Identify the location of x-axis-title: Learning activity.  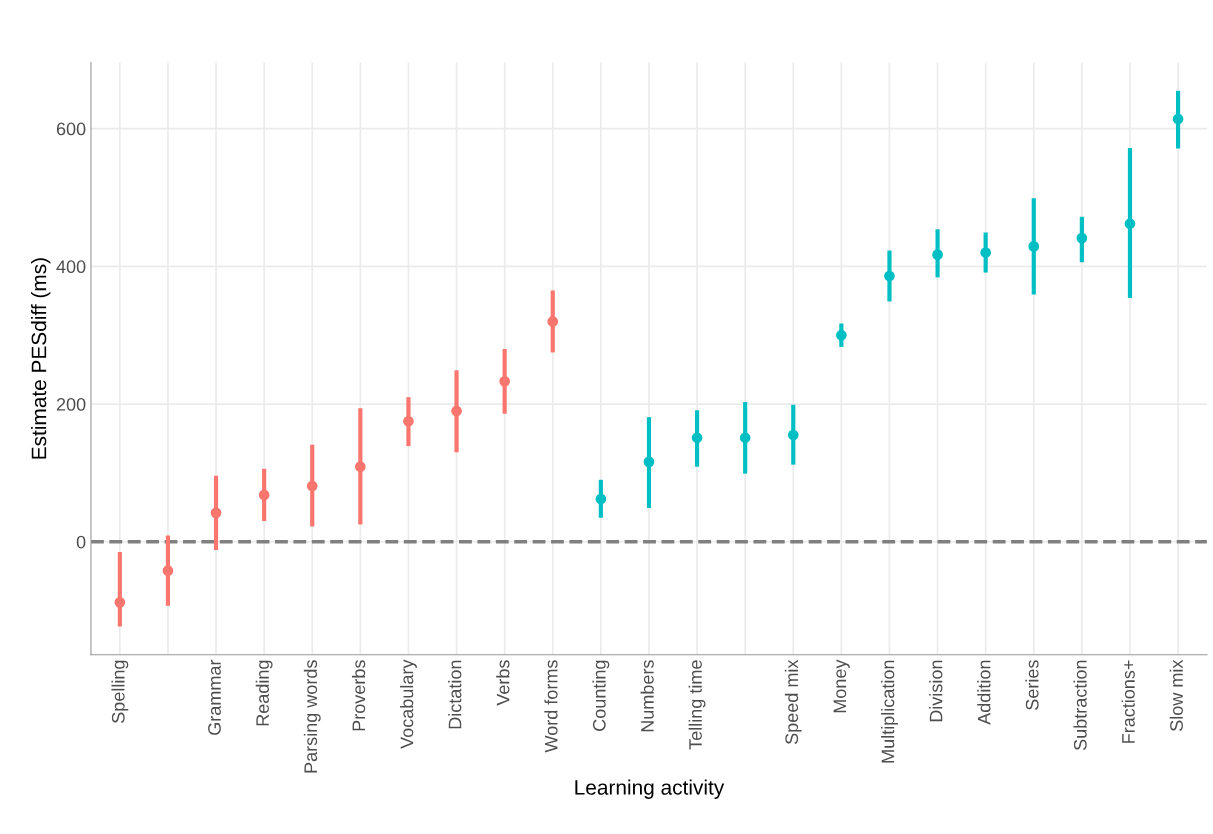
(650, 789).